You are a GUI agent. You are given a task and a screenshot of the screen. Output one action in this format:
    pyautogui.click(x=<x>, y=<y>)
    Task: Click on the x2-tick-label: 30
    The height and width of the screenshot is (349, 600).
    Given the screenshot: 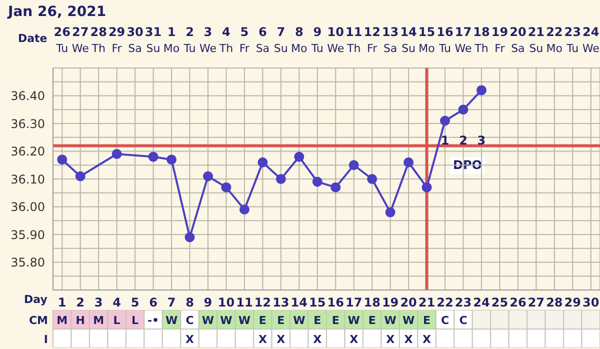 What is the action you would take?
    pyautogui.click(x=591, y=303)
    